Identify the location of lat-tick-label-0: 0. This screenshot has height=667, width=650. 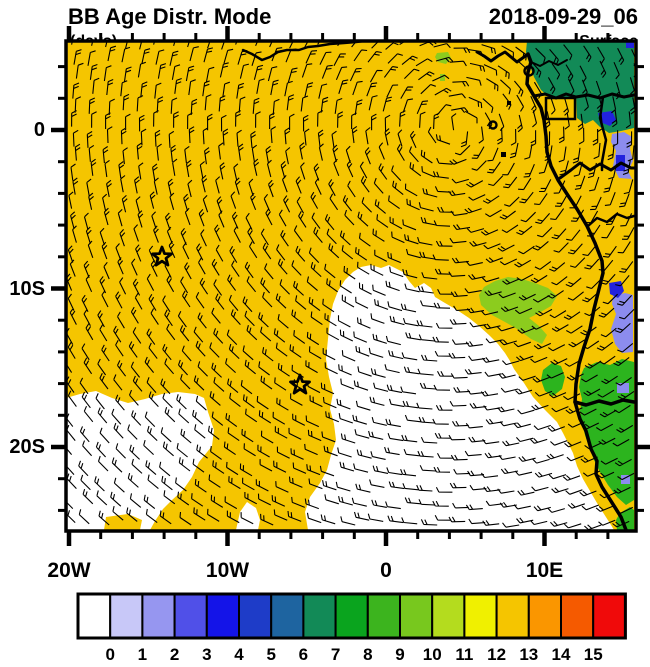
(39, 130).